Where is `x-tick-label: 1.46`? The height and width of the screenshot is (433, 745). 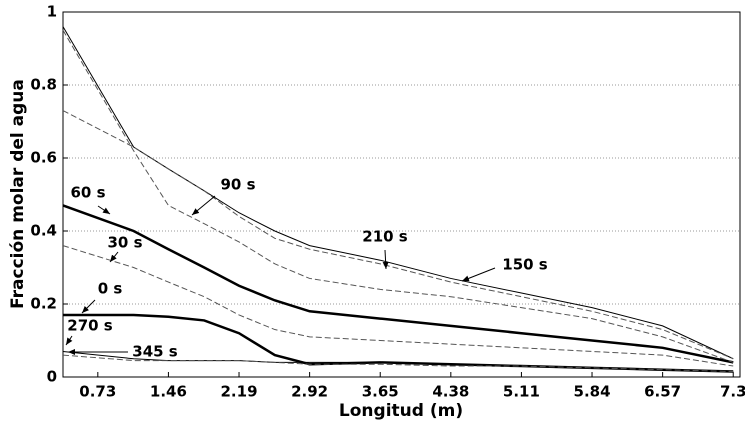
x-tick-label: 1.46 is located at coordinates (168, 392).